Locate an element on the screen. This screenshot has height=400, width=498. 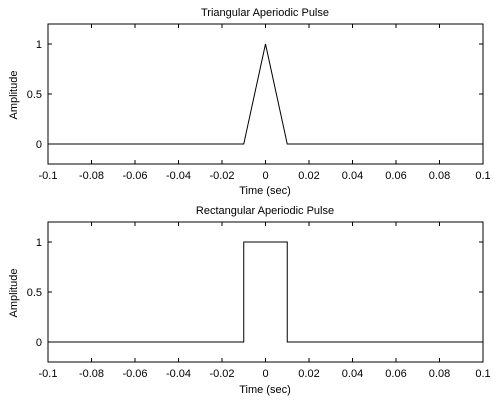
chart-title: Rectangular Aperiodic Pulse is located at coordinates (265, 211).